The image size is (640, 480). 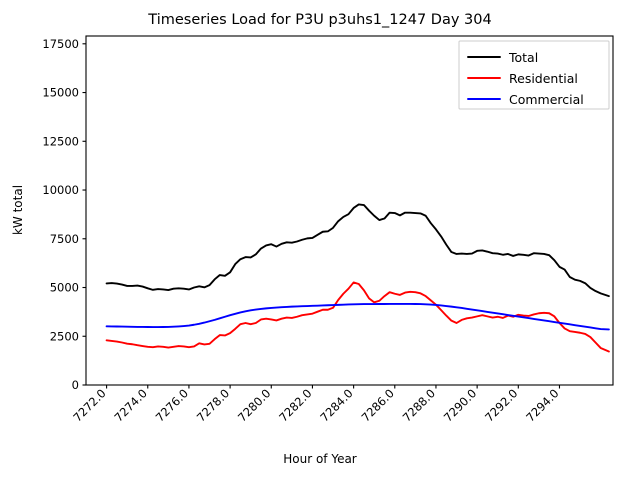 I want to click on x-axis-title: Hour of Year, so click(x=320, y=459).